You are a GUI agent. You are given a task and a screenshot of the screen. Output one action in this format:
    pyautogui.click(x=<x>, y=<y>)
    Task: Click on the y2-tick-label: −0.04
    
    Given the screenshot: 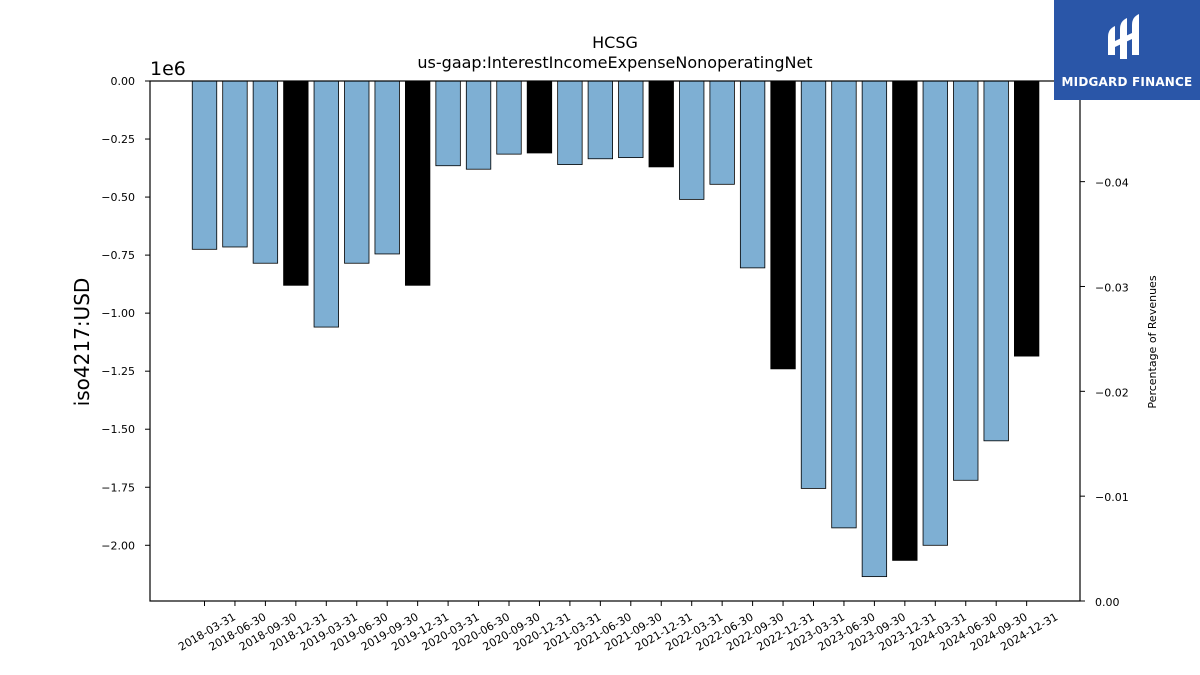 What is the action you would take?
    pyautogui.click(x=1112, y=183)
    